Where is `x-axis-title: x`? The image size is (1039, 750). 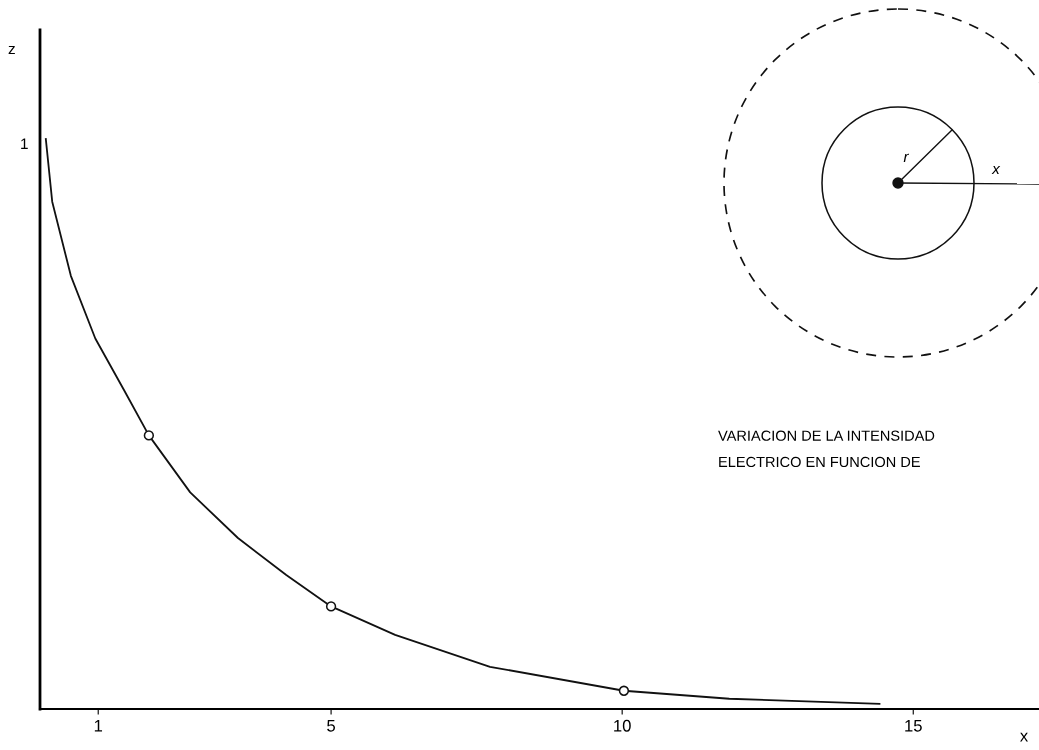
x-axis-title: x is located at coordinates (1024, 737).